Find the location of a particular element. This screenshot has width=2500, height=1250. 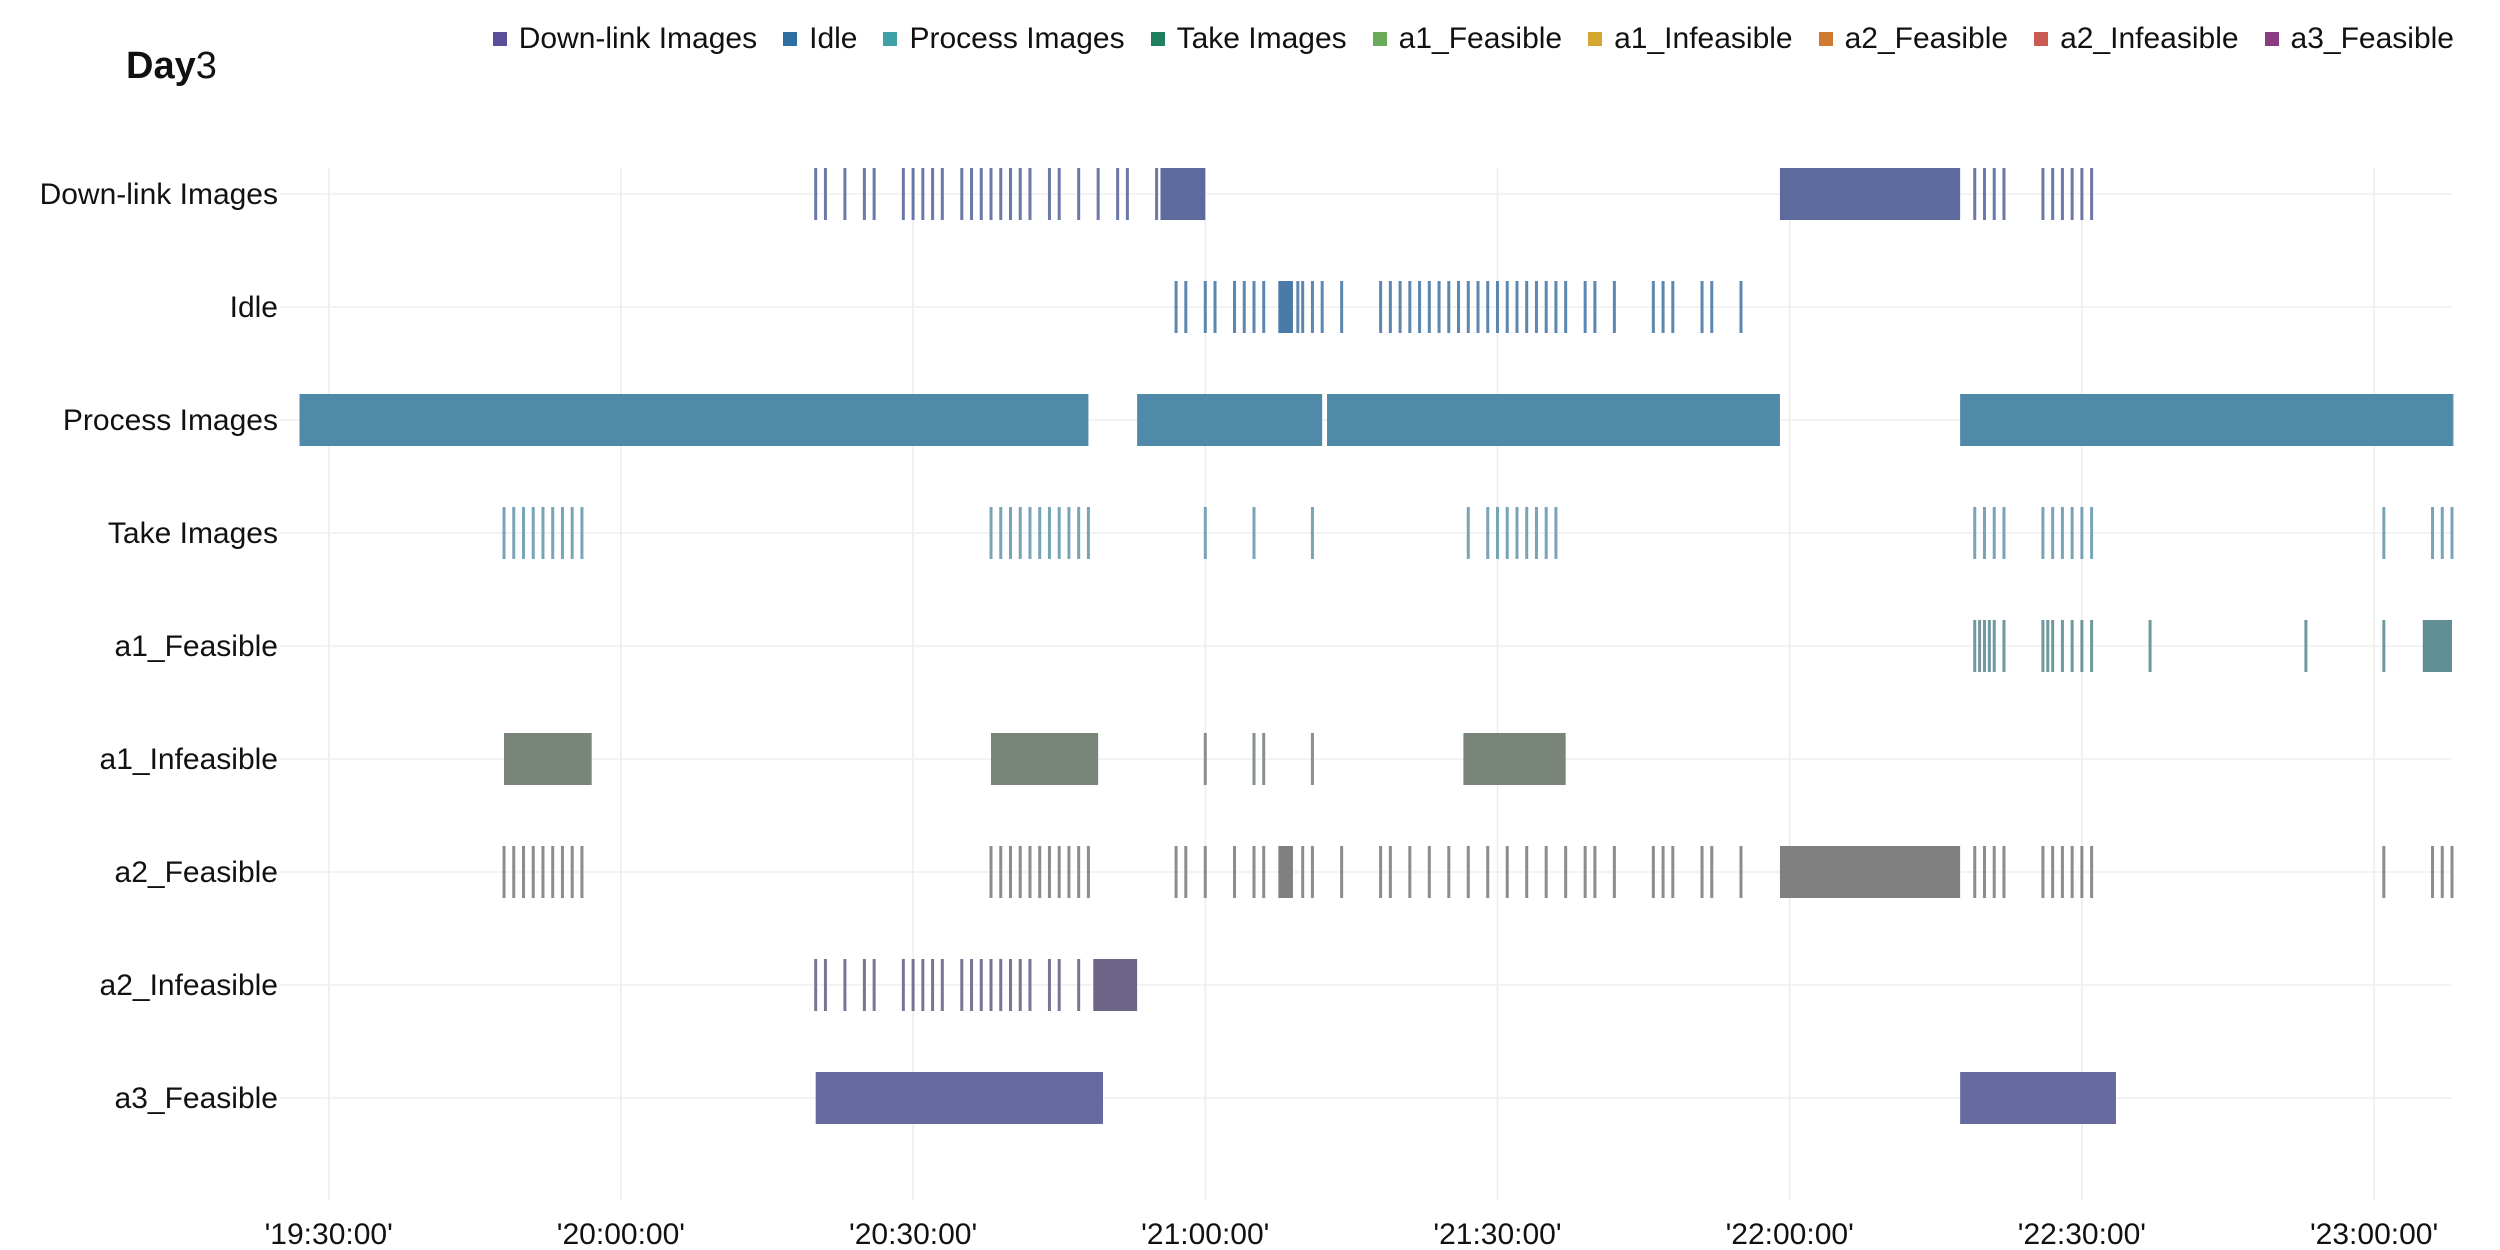

legend-item: Down-link Images is located at coordinates (624, 39).